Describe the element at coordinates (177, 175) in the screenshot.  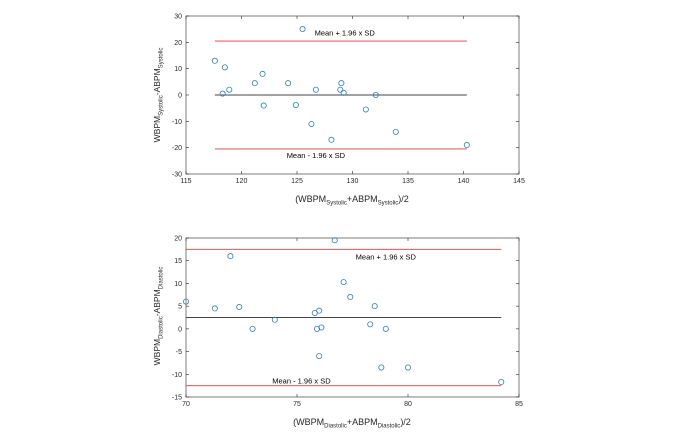
I see `y-tick-label: -30` at that location.